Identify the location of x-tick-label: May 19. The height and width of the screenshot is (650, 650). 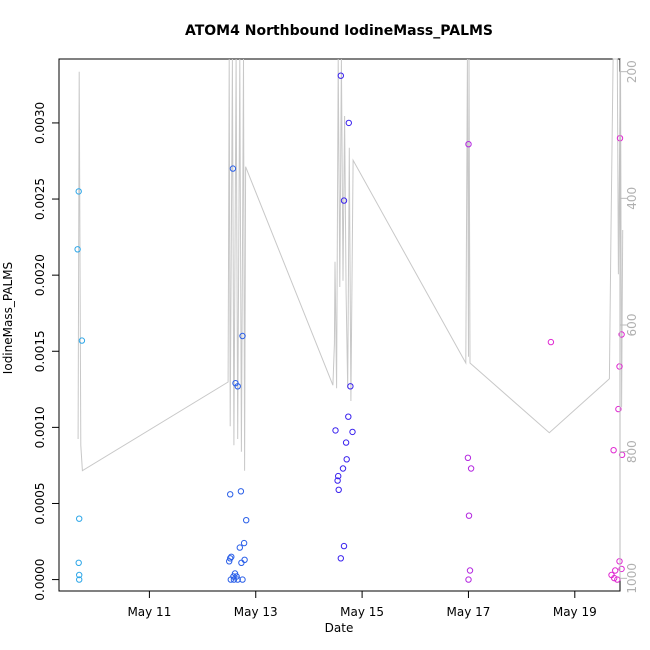
(575, 612).